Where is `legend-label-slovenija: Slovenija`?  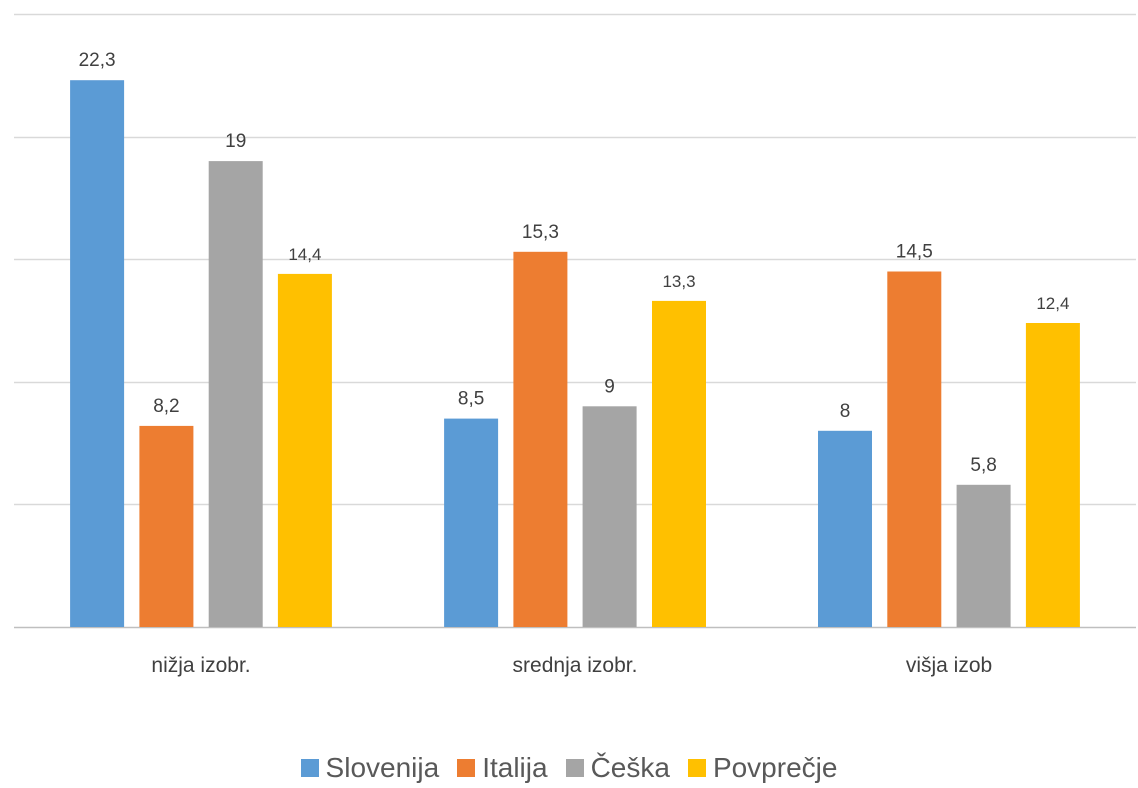 legend-label-slovenija: Slovenija is located at coordinates (382, 767).